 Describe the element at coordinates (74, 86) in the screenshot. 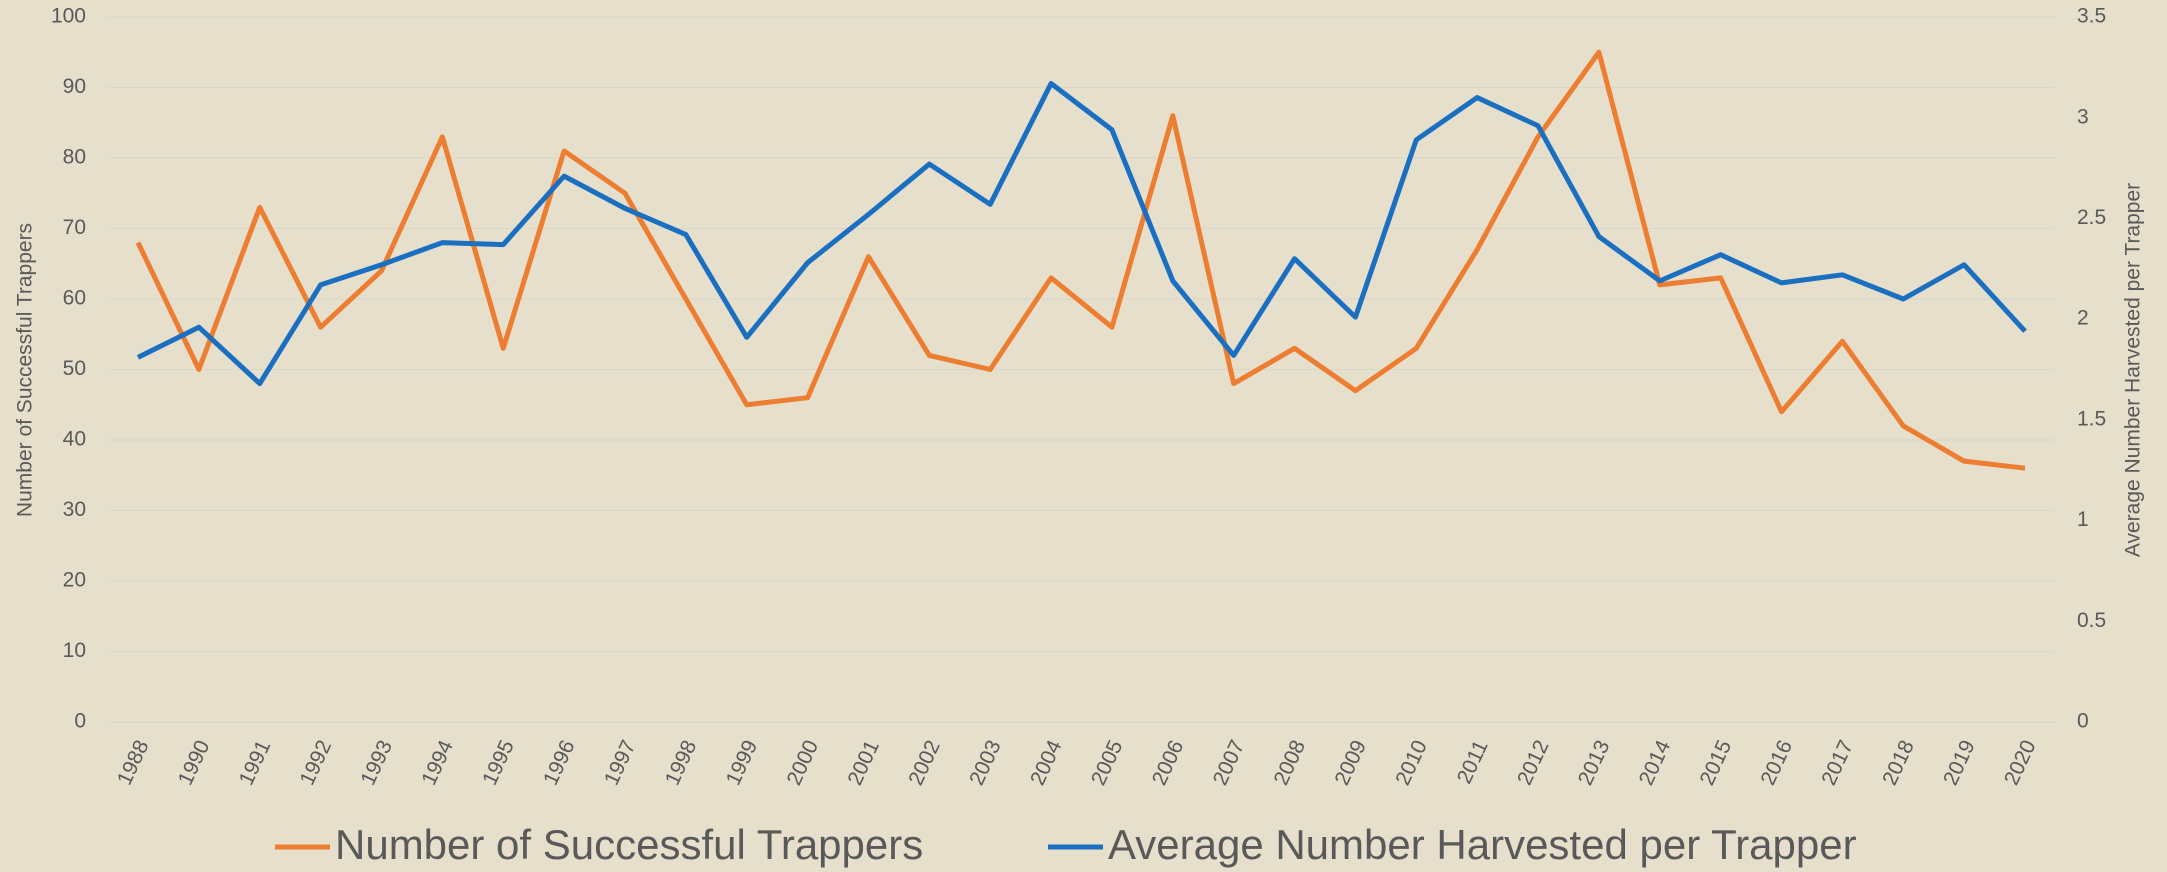

I see `y-tick-label: 90` at that location.